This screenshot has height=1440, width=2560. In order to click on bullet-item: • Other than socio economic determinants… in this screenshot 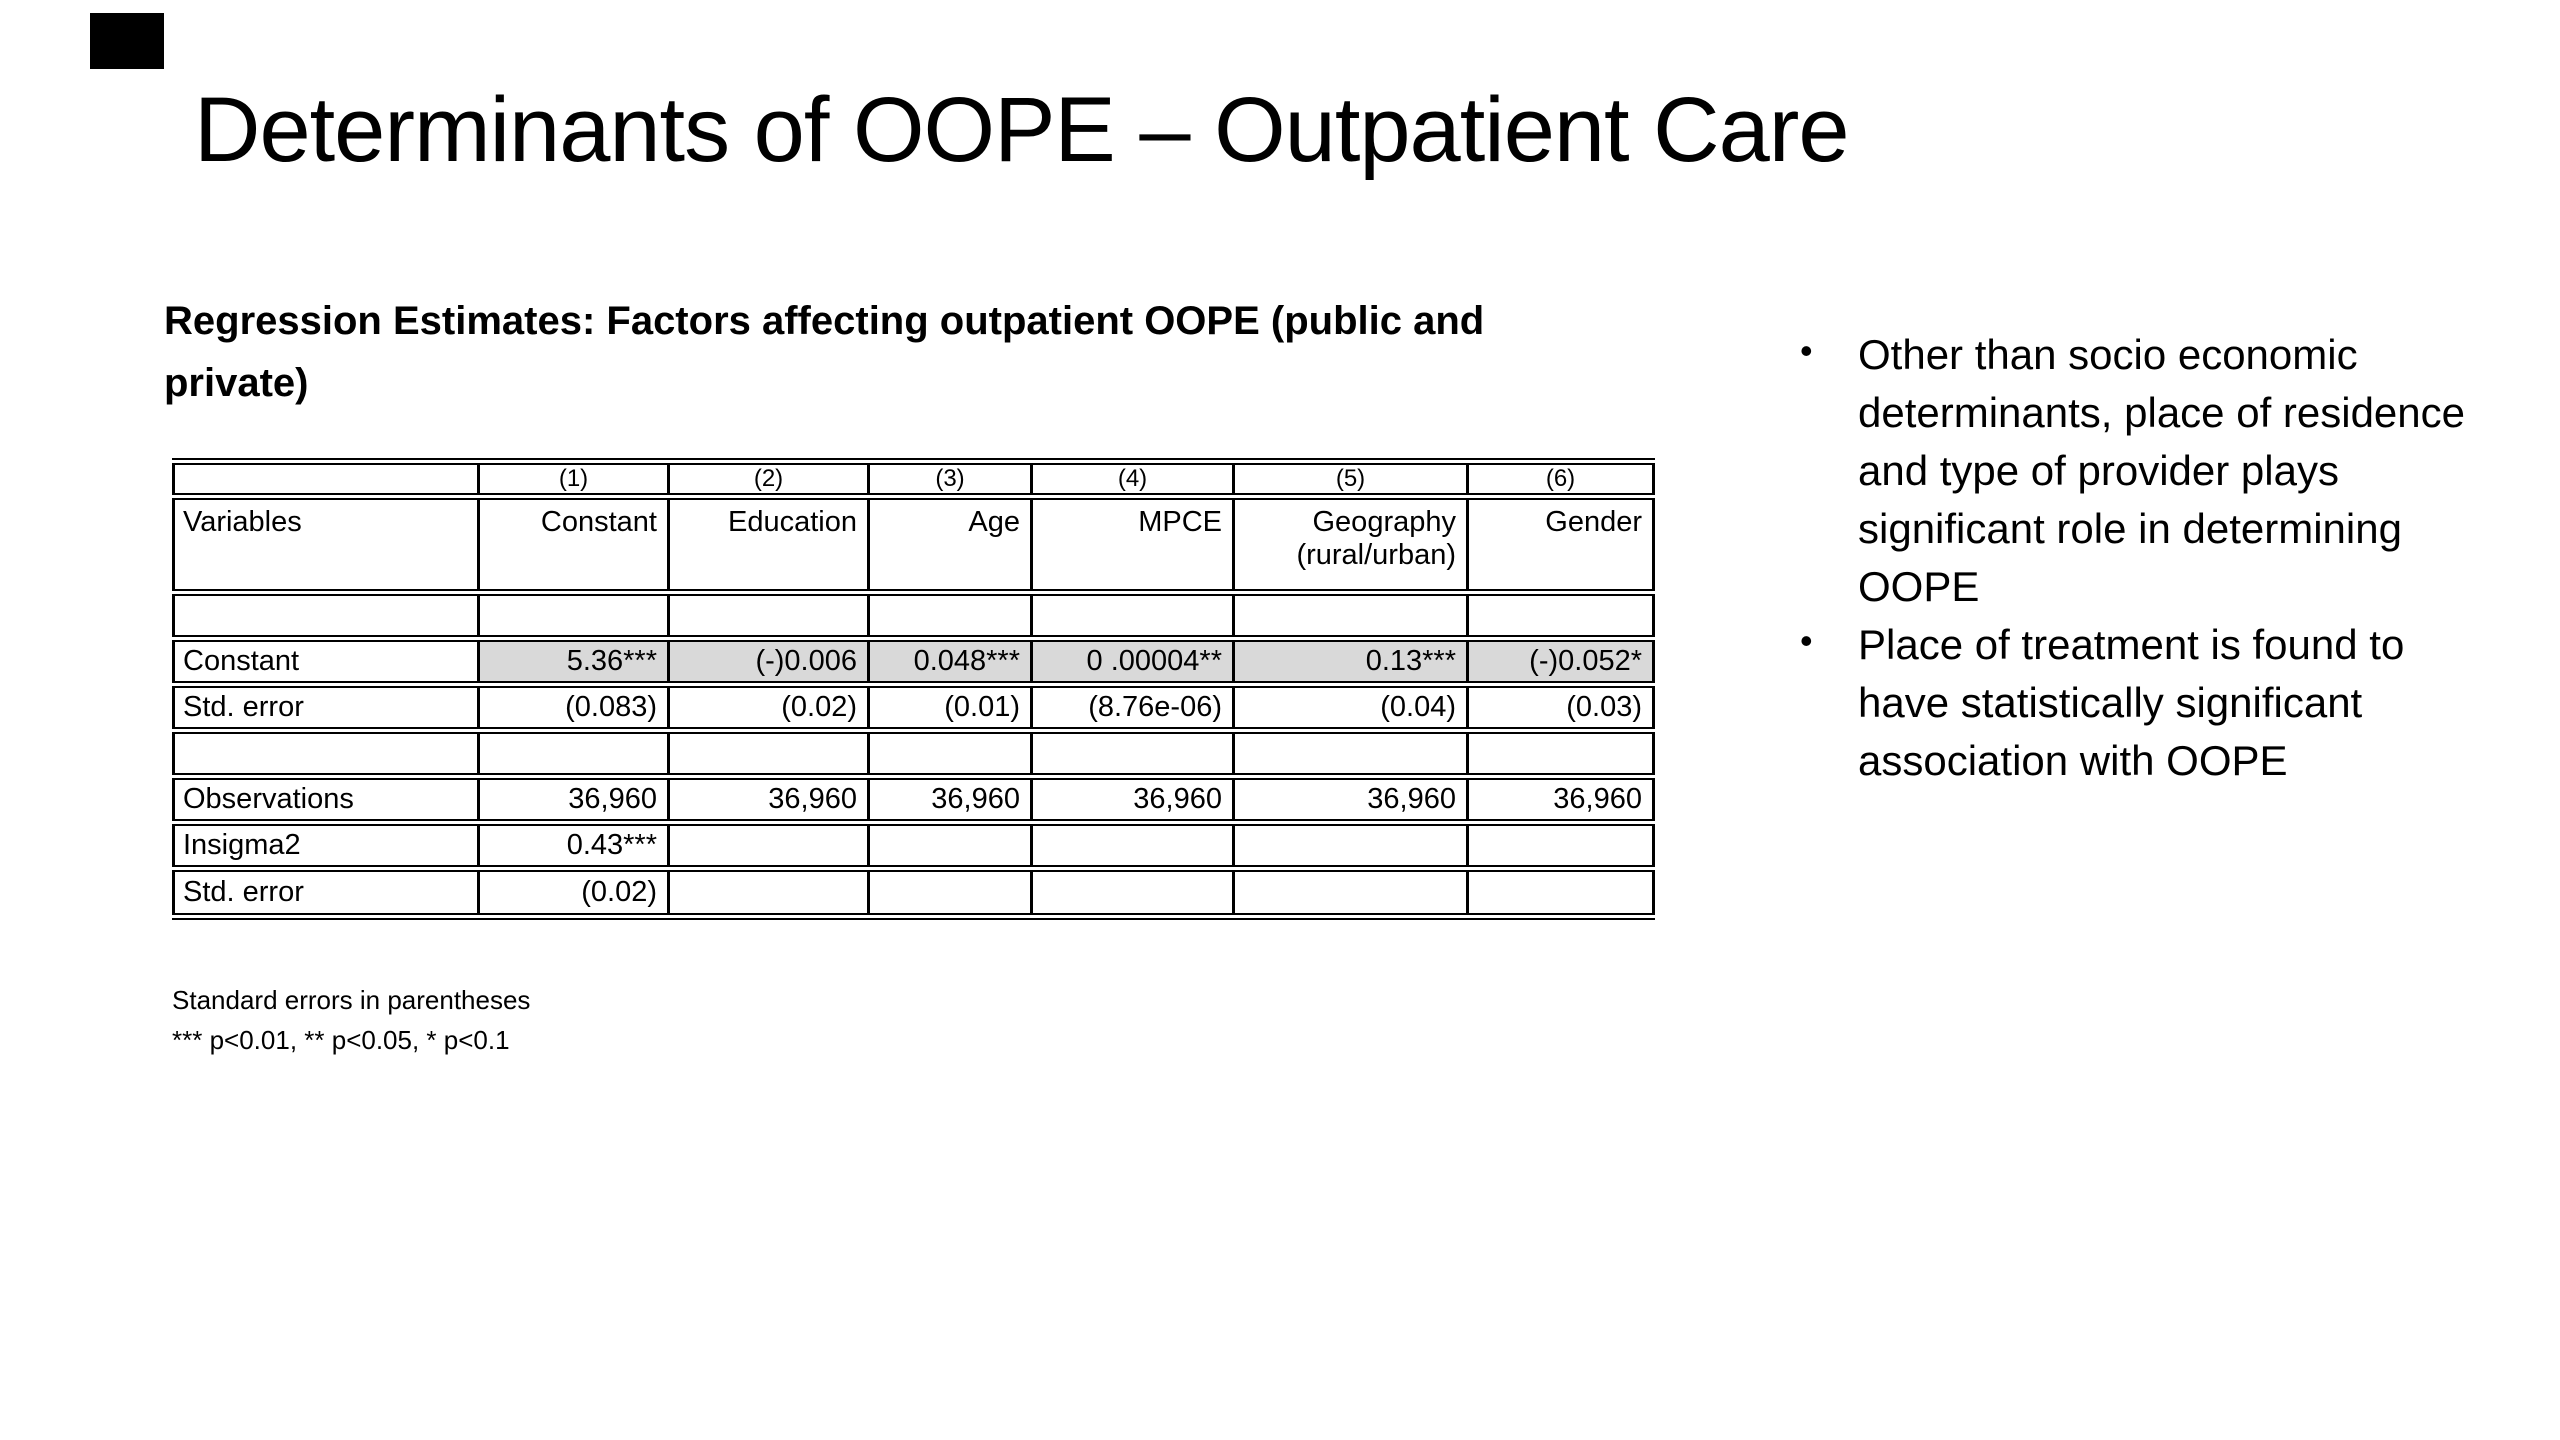, I will do `click(2143, 471)`.